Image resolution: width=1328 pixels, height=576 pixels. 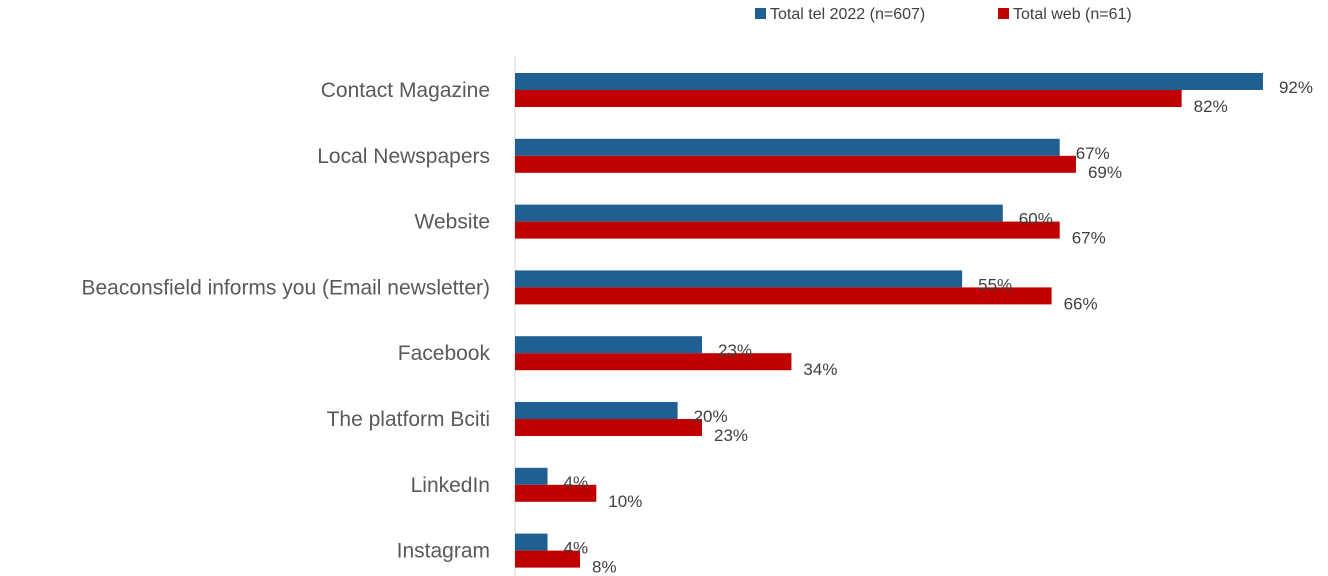 I want to click on category-label: Contact Magazine, so click(x=405, y=90).